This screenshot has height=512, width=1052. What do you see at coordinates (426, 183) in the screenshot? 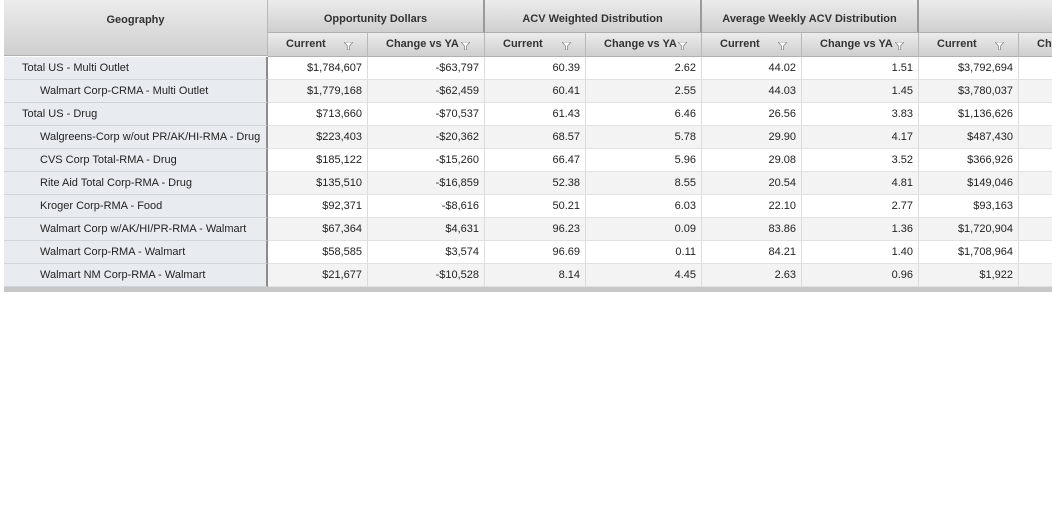
I see `value-cell: -$16,859` at bounding box center [426, 183].